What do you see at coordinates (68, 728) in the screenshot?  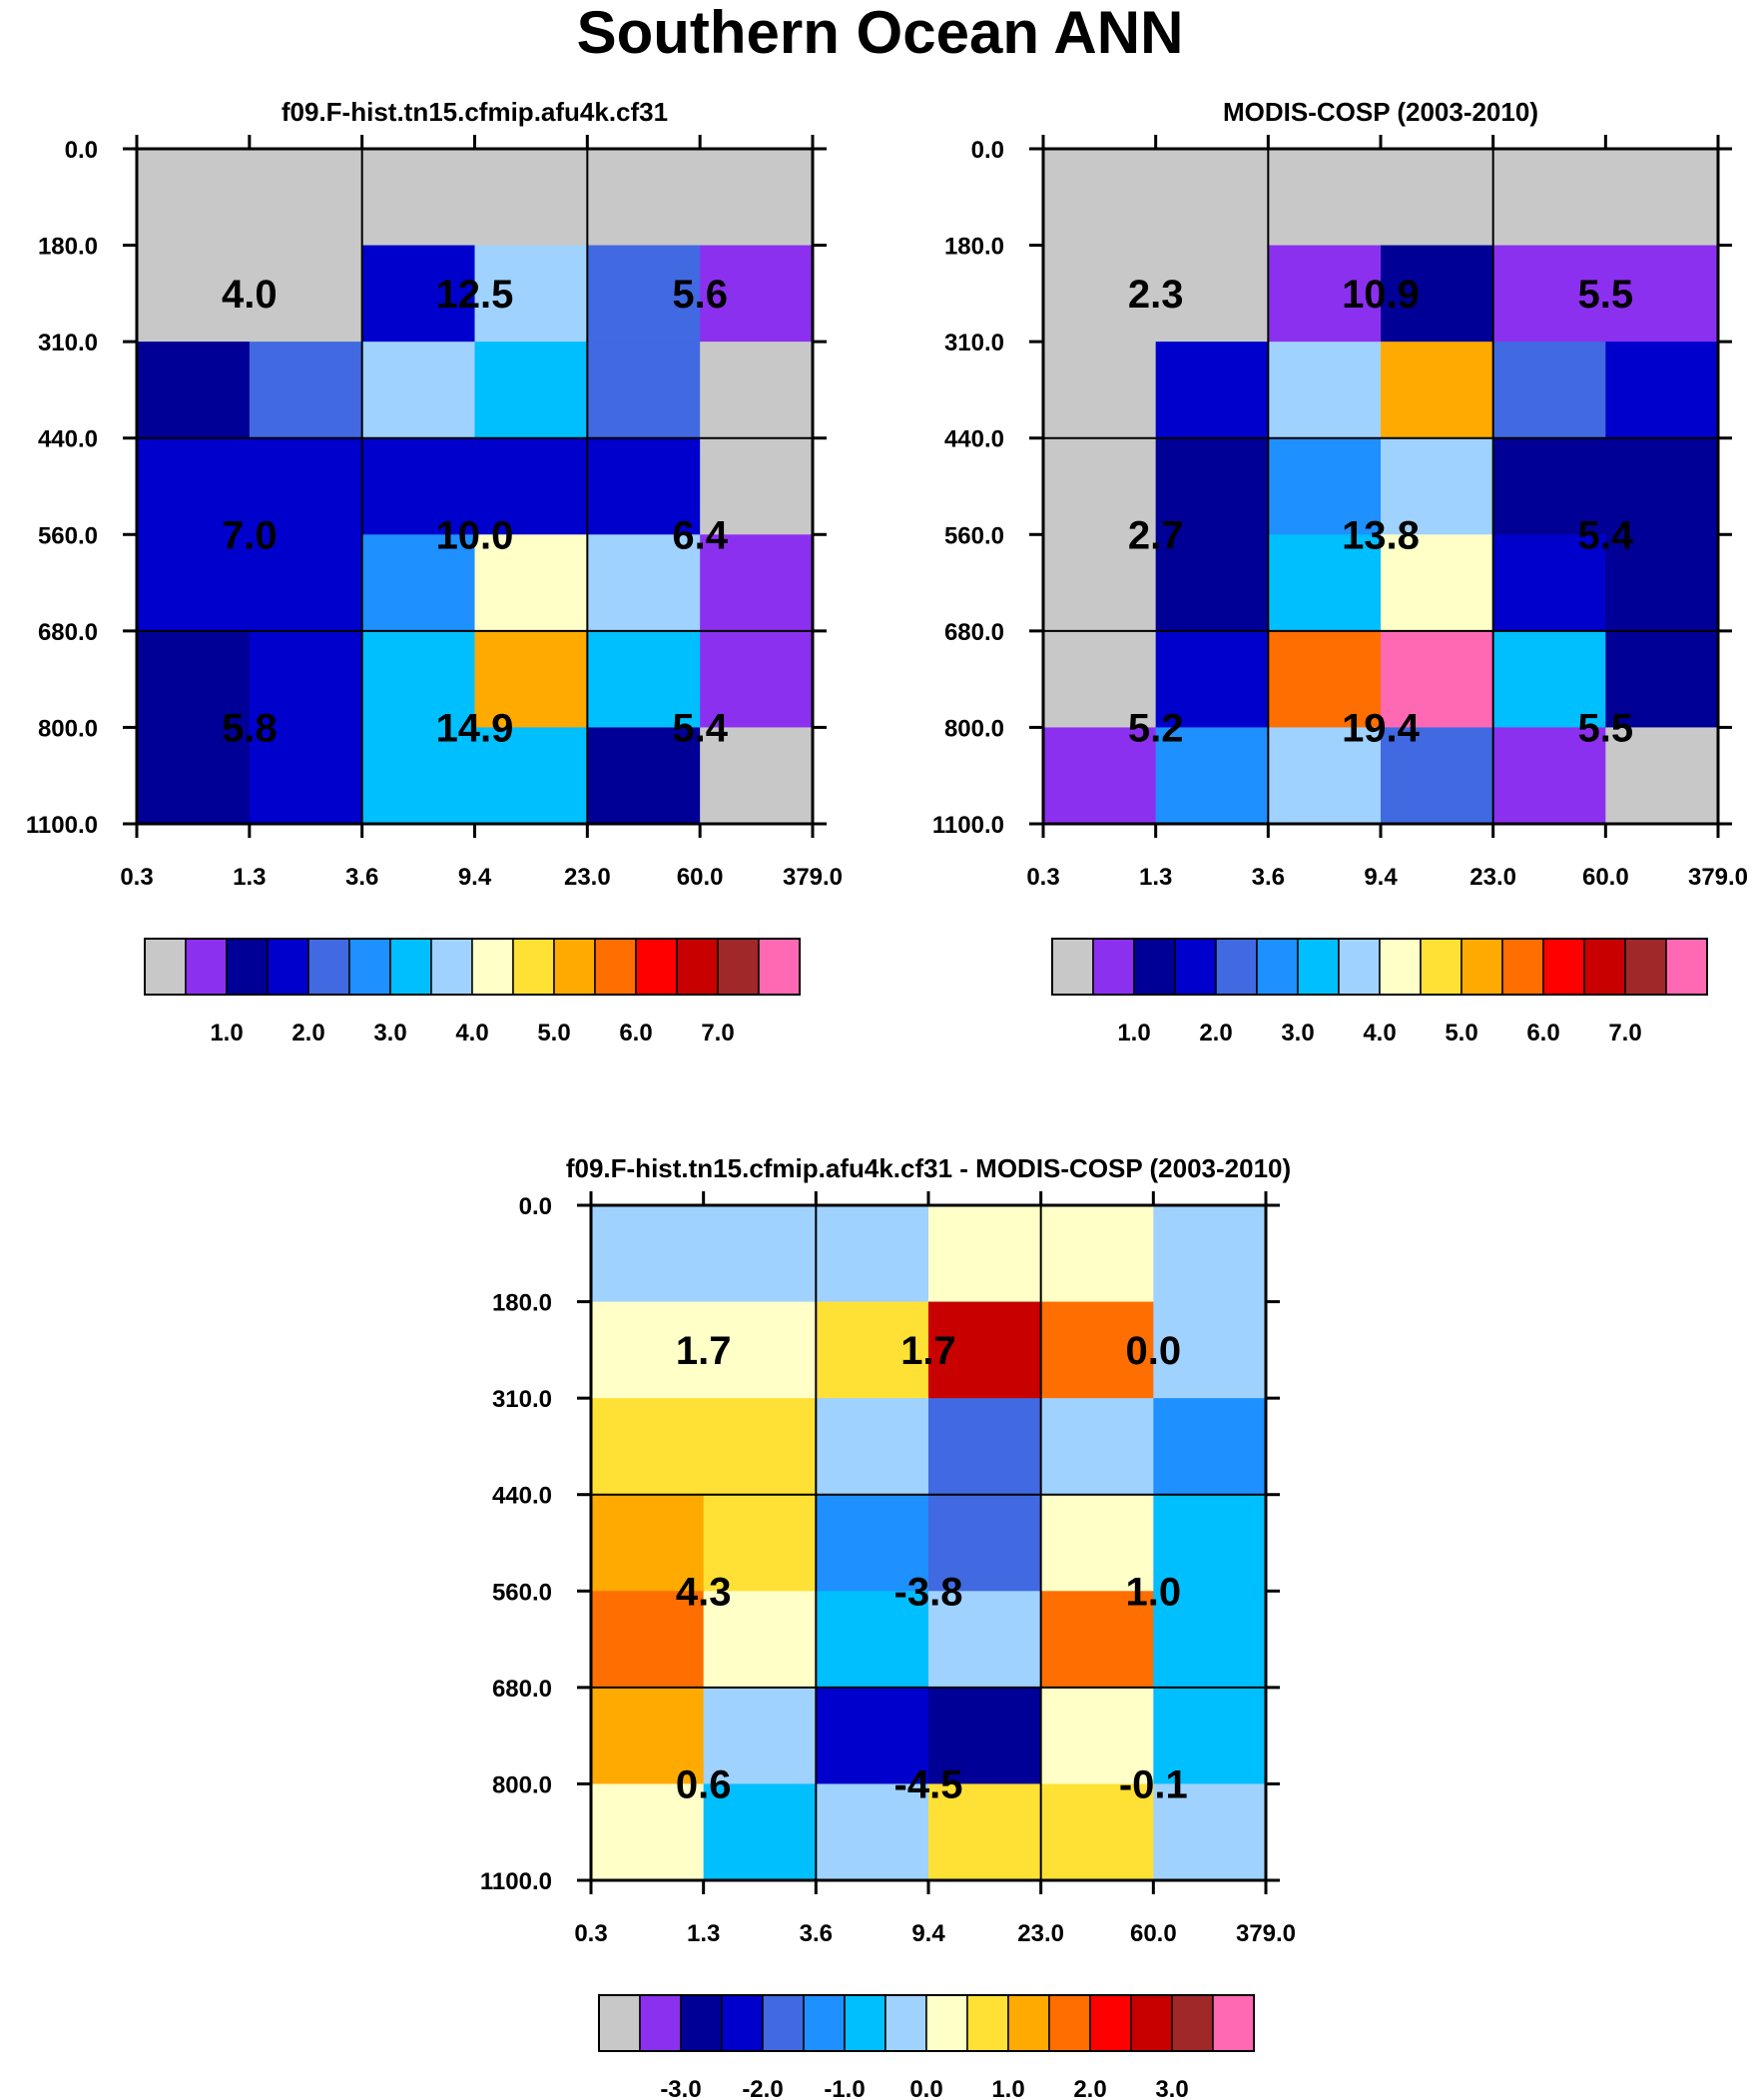 I see `y-tick-label: 800.0` at bounding box center [68, 728].